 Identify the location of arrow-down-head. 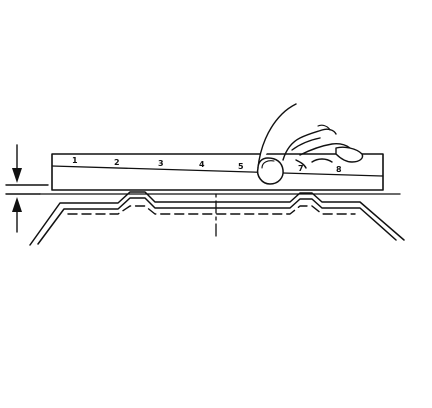
(17, 175).